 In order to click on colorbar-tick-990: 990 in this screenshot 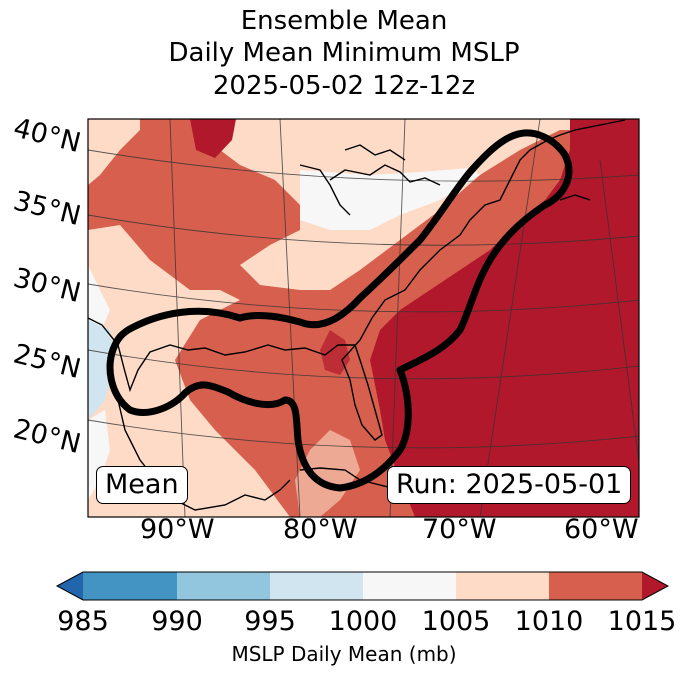, I will do `click(177, 621)`.